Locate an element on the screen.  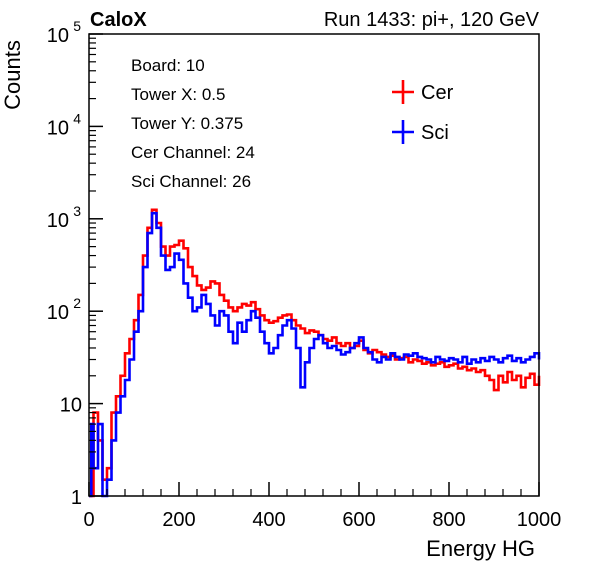
x-tick-label: 400 is located at coordinates (268, 520).